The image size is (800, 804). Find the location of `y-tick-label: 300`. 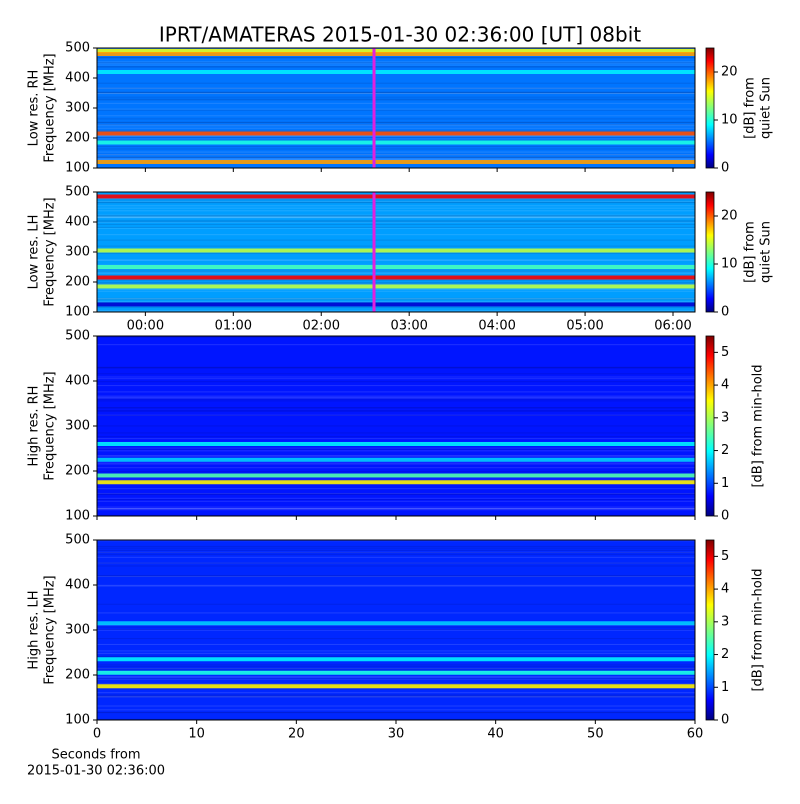

y-tick-label: 300 is located at coordinates (77, 252).